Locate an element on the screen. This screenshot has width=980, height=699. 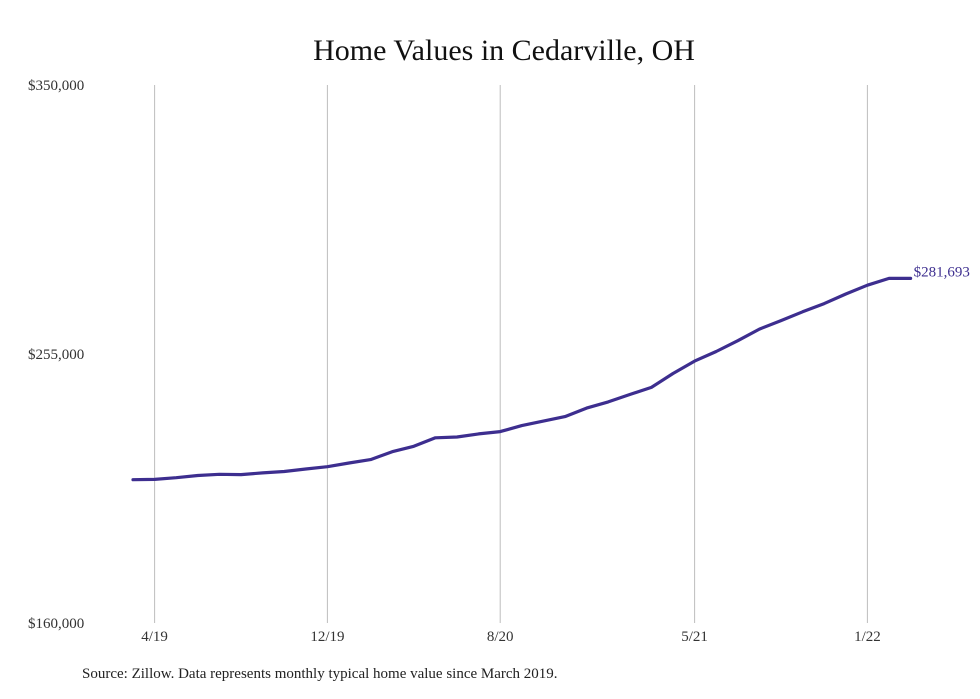
x-tick-label: 8/20 is located at coordinates (500, 637).